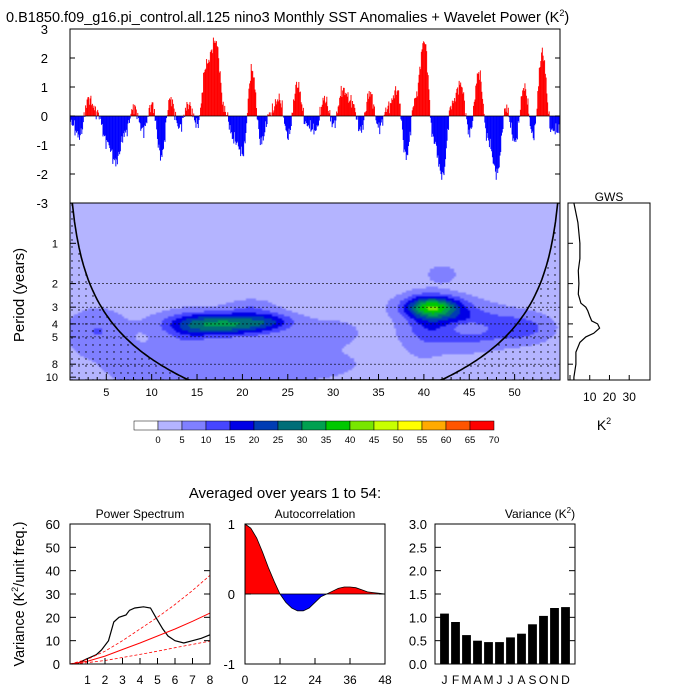  I want to click on gws-x-ticks: 10 20 30, so click(602, 323).